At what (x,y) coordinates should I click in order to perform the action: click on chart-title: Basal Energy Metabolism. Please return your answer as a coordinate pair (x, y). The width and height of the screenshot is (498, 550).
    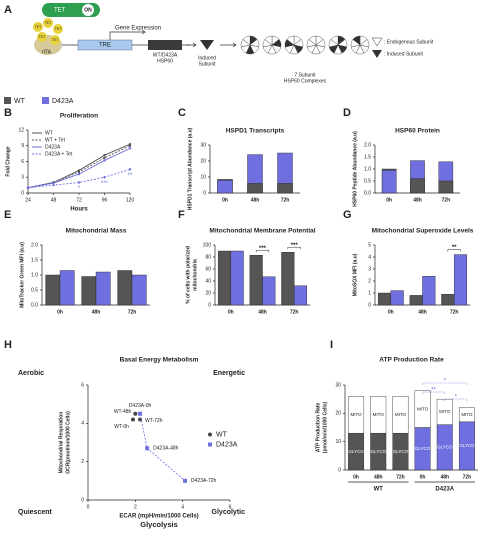
    Looking at the image, I should click on (159, 360).